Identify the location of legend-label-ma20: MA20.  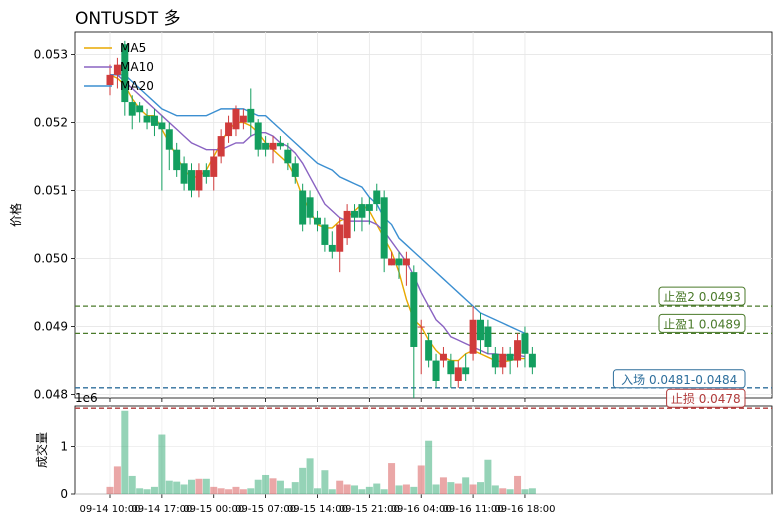
(137, 86).